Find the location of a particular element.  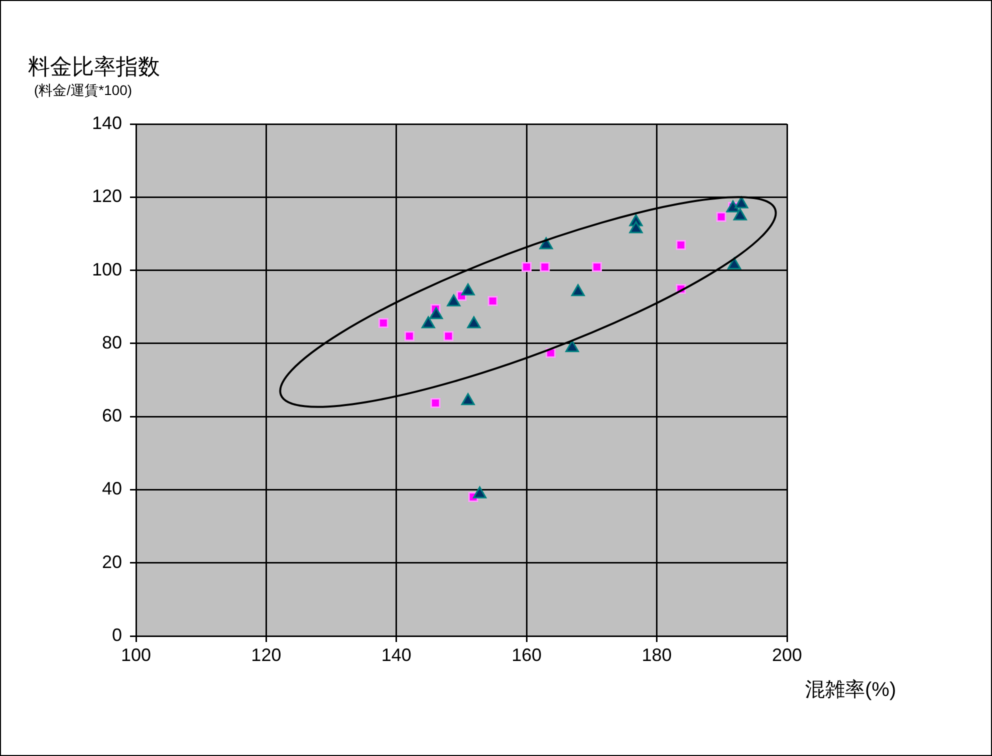

chart-title: 料金比率指数 is located at coordinates (94, 67).